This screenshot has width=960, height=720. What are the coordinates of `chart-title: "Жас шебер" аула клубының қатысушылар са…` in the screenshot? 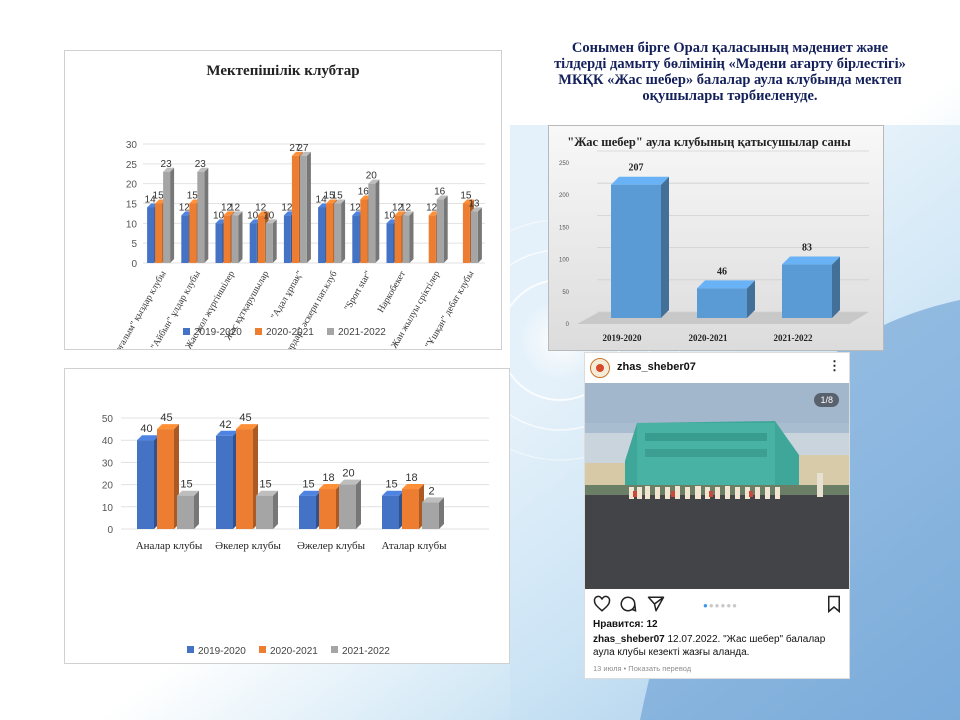 It's located at (709, 142).